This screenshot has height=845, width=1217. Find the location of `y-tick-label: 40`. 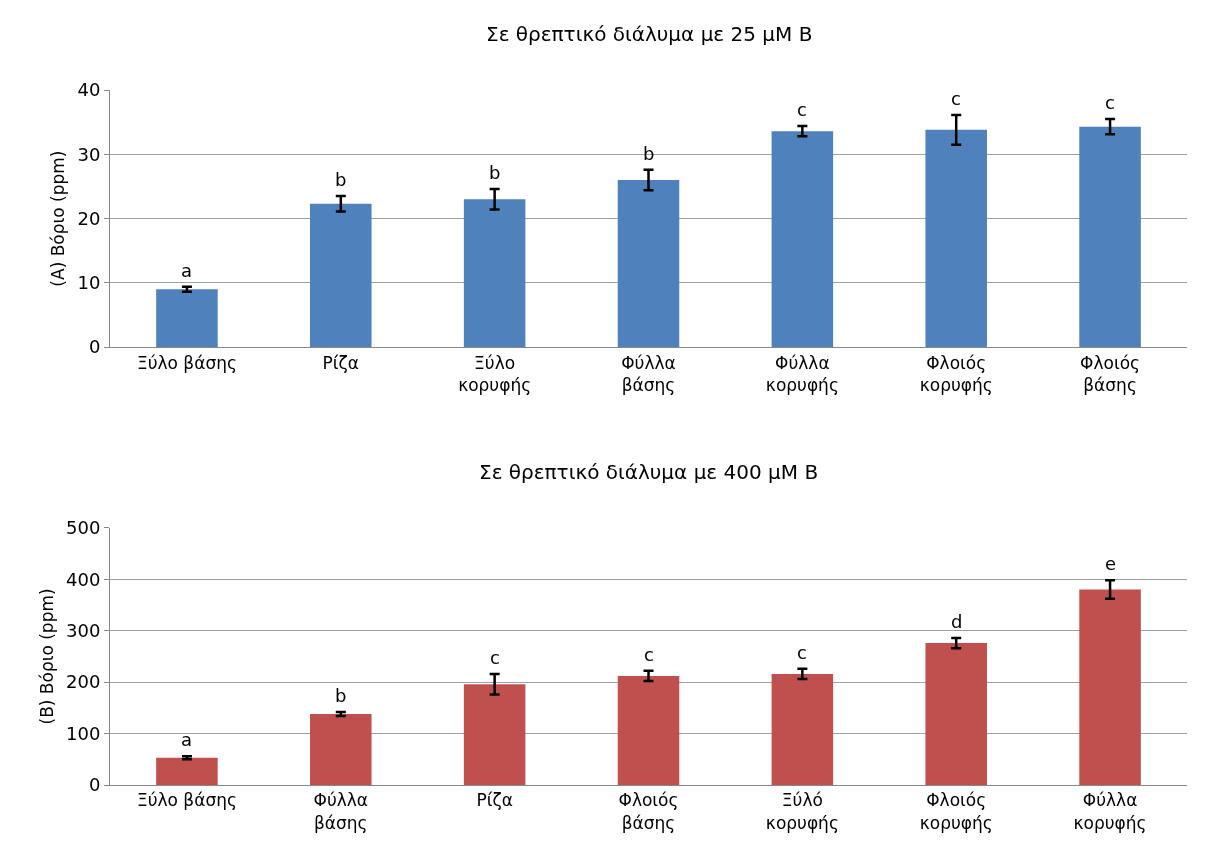

y-tick-label: 40 is located at coordinates (89, 90).